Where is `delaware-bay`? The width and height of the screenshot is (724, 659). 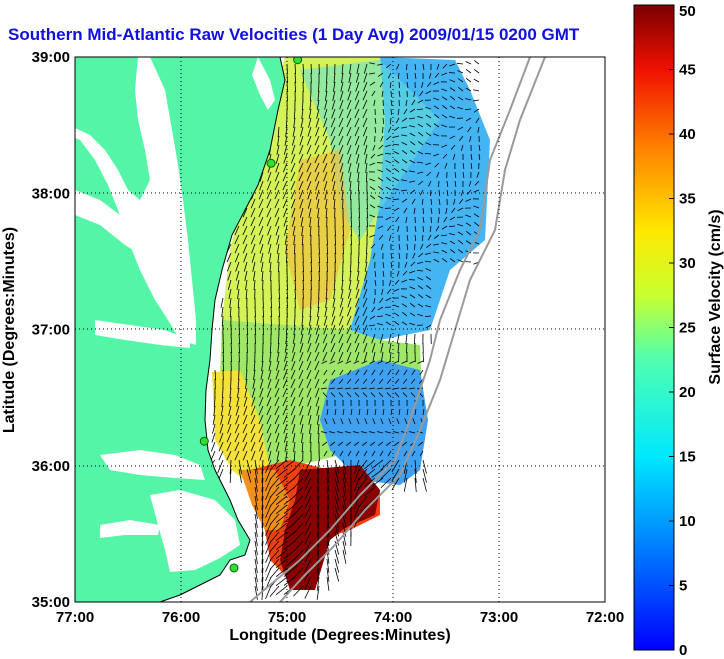
delaware-bay is located at coordinates (263, 83).